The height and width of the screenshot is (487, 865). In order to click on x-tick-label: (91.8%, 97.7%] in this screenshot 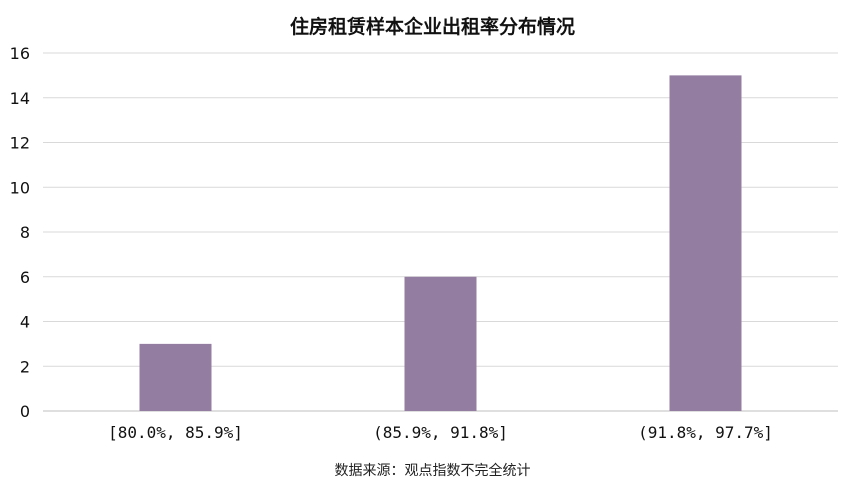, I will do `click(705, 432)`.